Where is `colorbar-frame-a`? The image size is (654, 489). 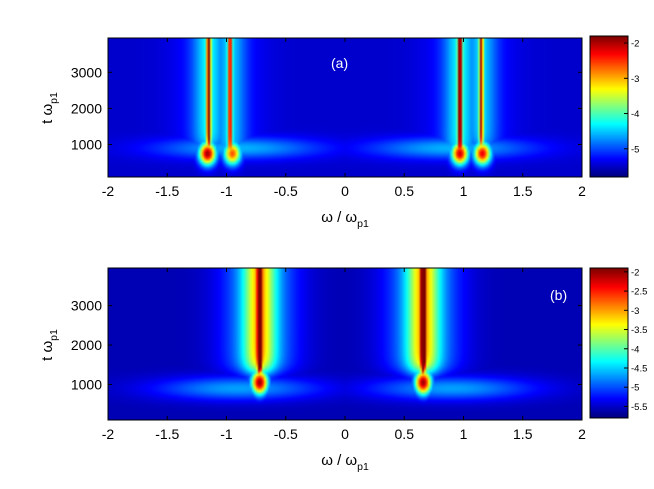 colorbar-frame-a is located at coordinates (609, 106).